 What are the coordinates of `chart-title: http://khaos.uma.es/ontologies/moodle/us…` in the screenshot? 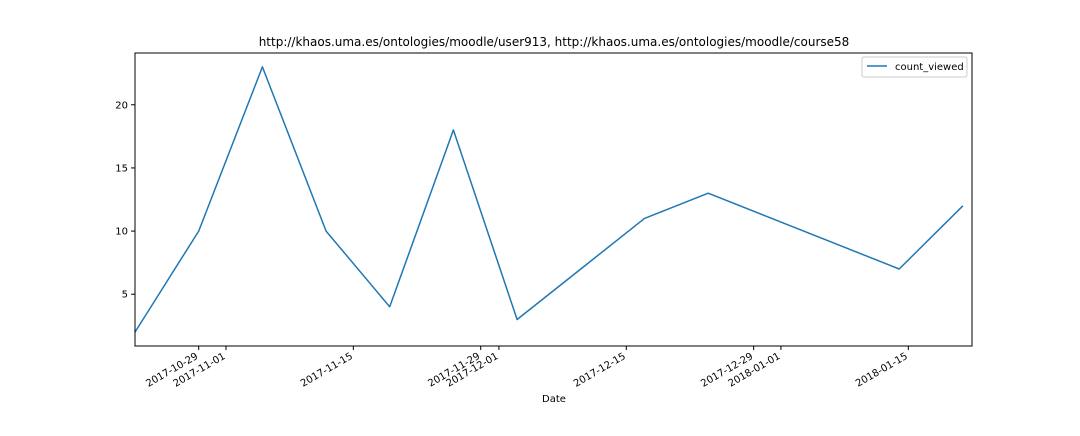 It's located at (554, 42).